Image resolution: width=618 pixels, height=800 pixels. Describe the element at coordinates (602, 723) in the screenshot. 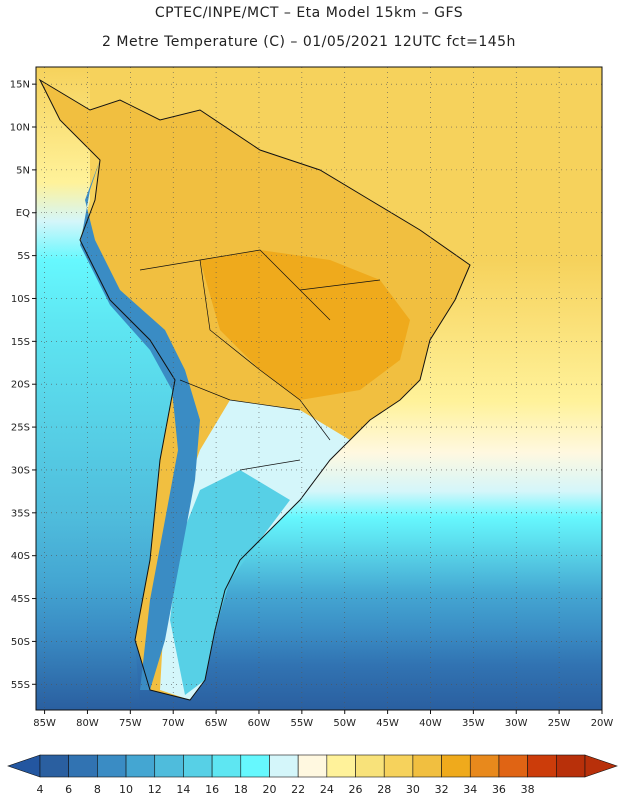

I see `lon-tick-label: 20W` at that location.